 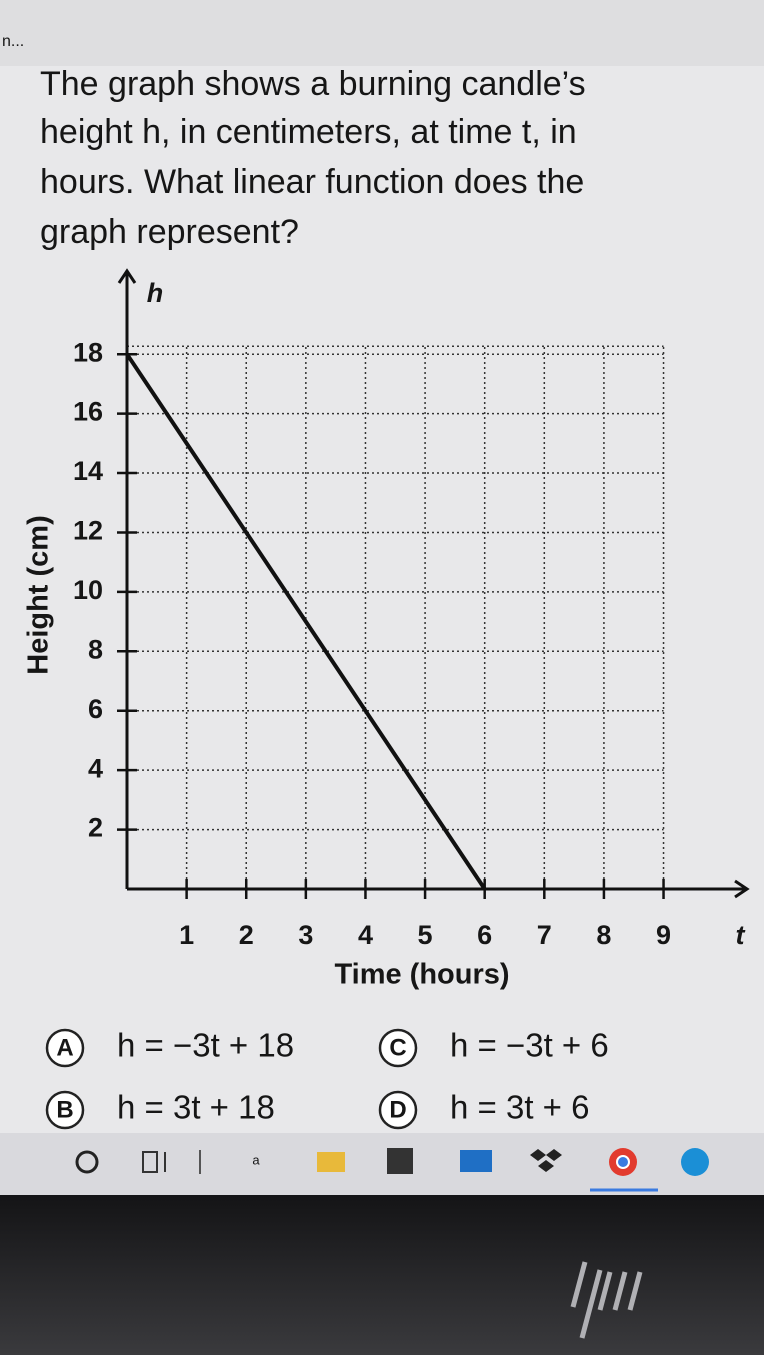 I want to click on y-tick-label: 4, so click(x=95, y=768).